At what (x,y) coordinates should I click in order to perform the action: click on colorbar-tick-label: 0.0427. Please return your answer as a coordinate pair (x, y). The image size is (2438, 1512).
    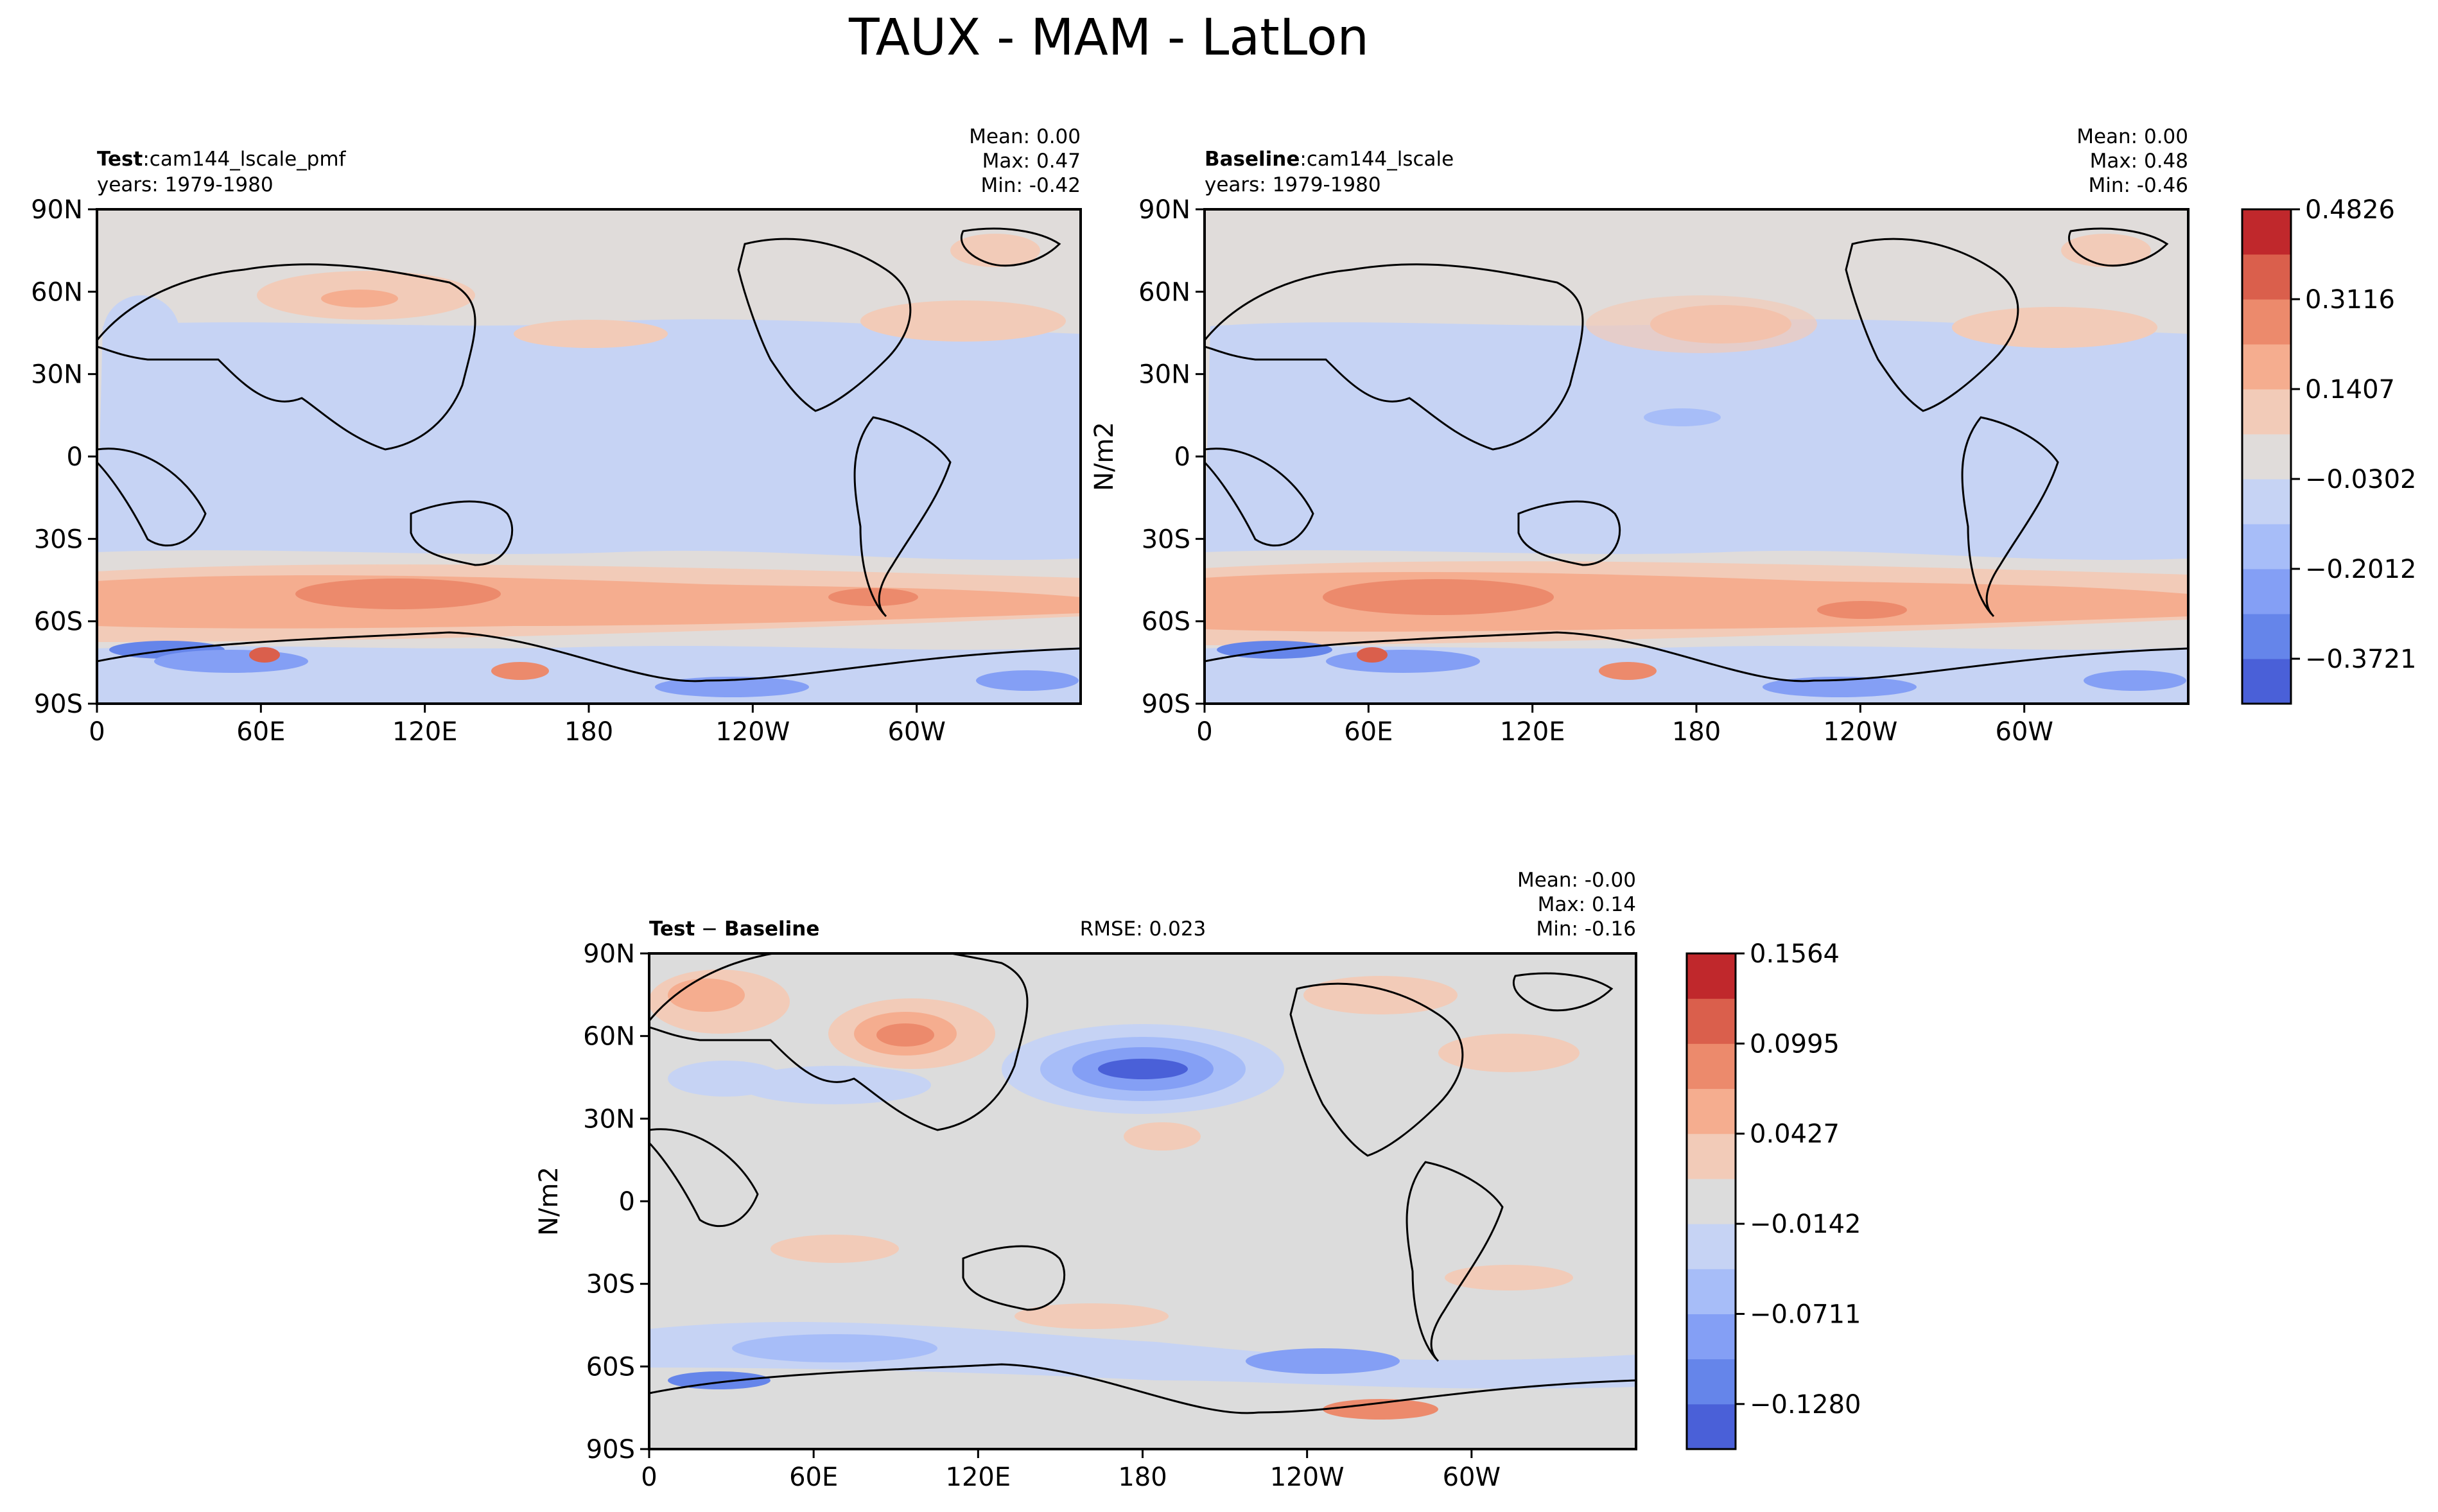
    Looking at the image, I should click on (1795, 1134).